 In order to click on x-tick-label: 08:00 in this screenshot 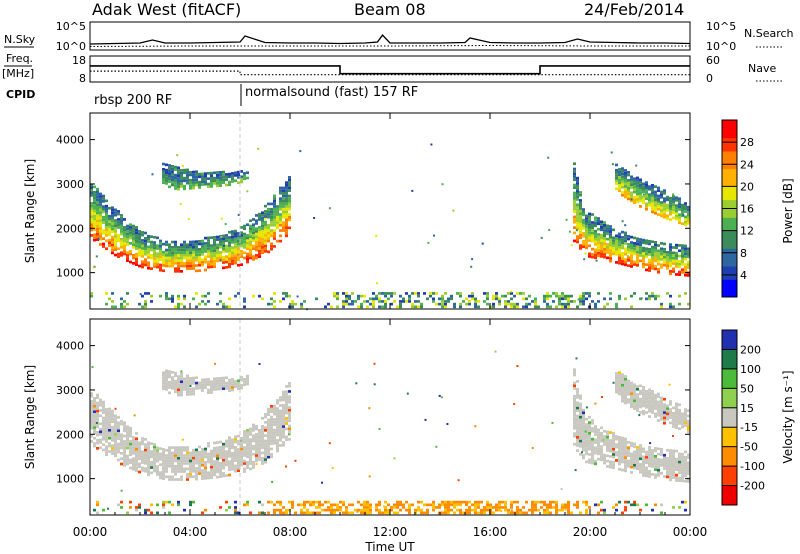, I will do `click(290, 532)`.